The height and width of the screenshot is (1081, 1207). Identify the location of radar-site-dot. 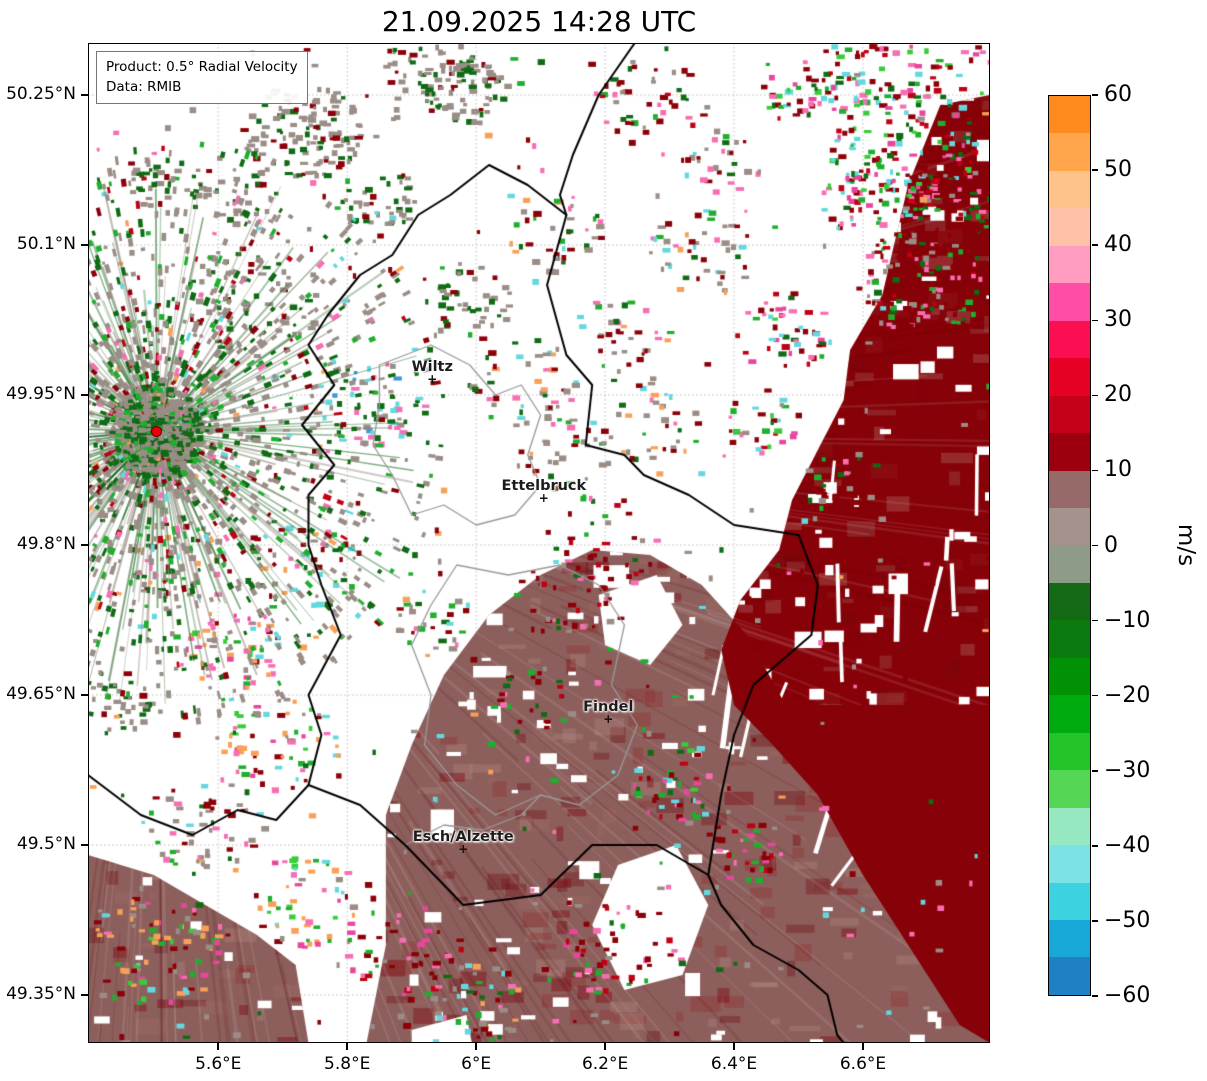
(157, 431).